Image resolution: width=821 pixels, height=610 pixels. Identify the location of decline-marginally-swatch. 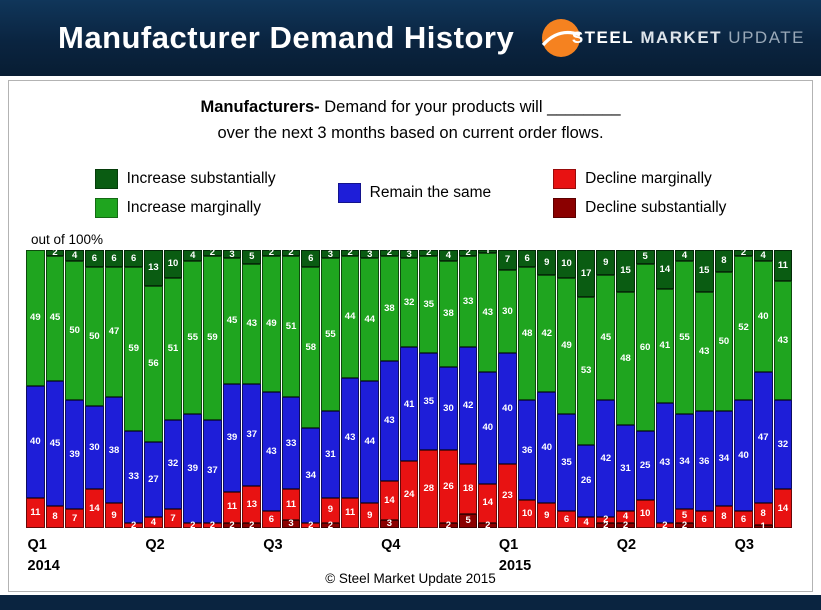
(565, 178).